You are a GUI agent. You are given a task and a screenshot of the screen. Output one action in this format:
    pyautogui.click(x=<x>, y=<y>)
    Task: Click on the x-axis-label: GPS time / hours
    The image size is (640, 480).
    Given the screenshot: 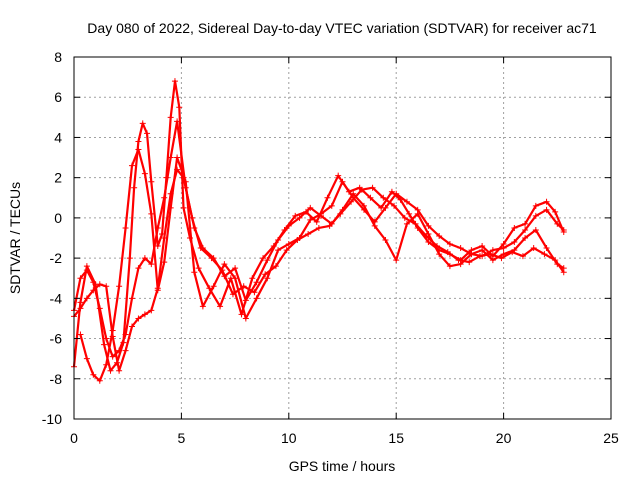 What is the action you would take?
    pyautogui.click(x=342, y=466)
    